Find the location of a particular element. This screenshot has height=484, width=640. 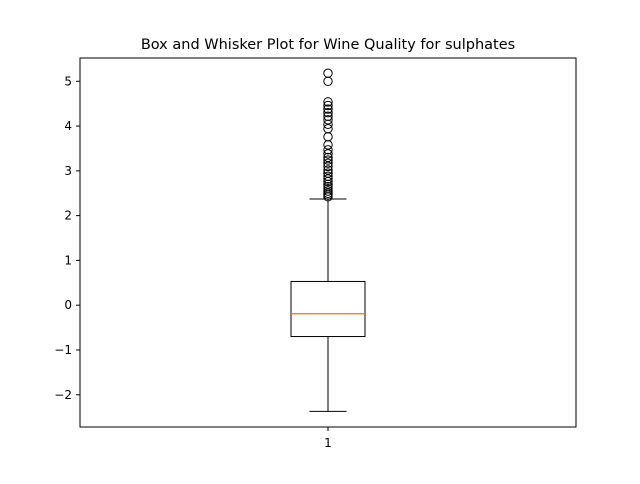

y-tick-label: 4 is located at coordinates (68, 126).